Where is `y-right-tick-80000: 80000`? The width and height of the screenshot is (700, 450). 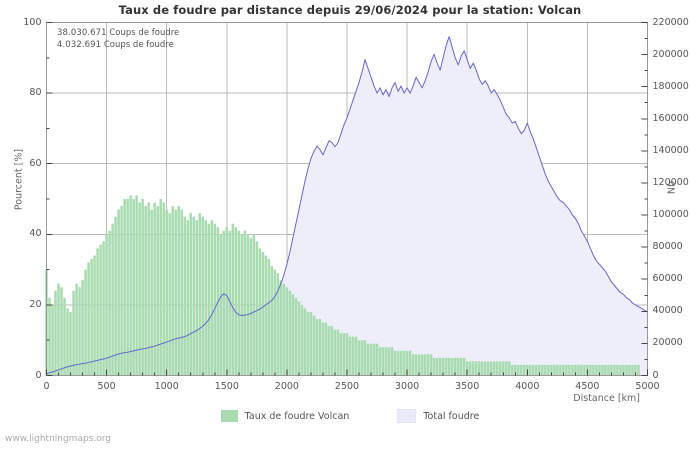 y-right-tick-80000: 80000 is located at coordinates (667, 247).